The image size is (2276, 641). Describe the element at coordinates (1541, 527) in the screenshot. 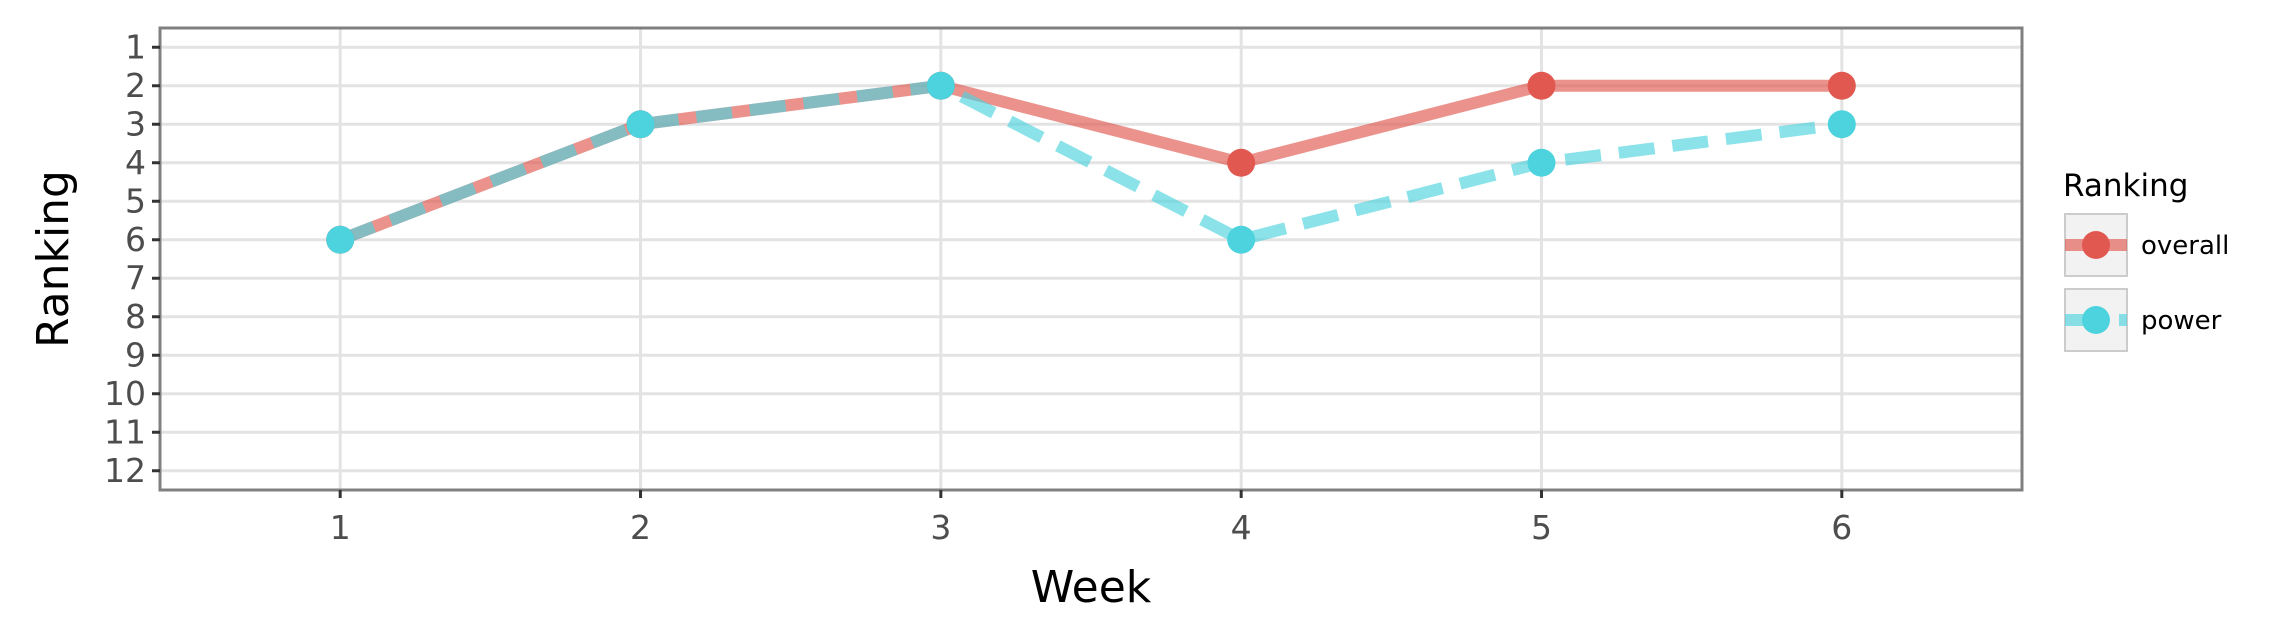

I see `x-tick-label: 5` at that location.